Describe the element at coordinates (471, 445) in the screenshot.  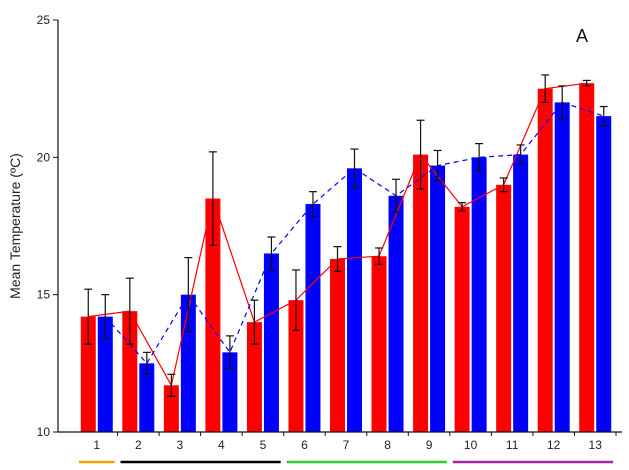
I see `x-tick-label-10: 10` at that location.